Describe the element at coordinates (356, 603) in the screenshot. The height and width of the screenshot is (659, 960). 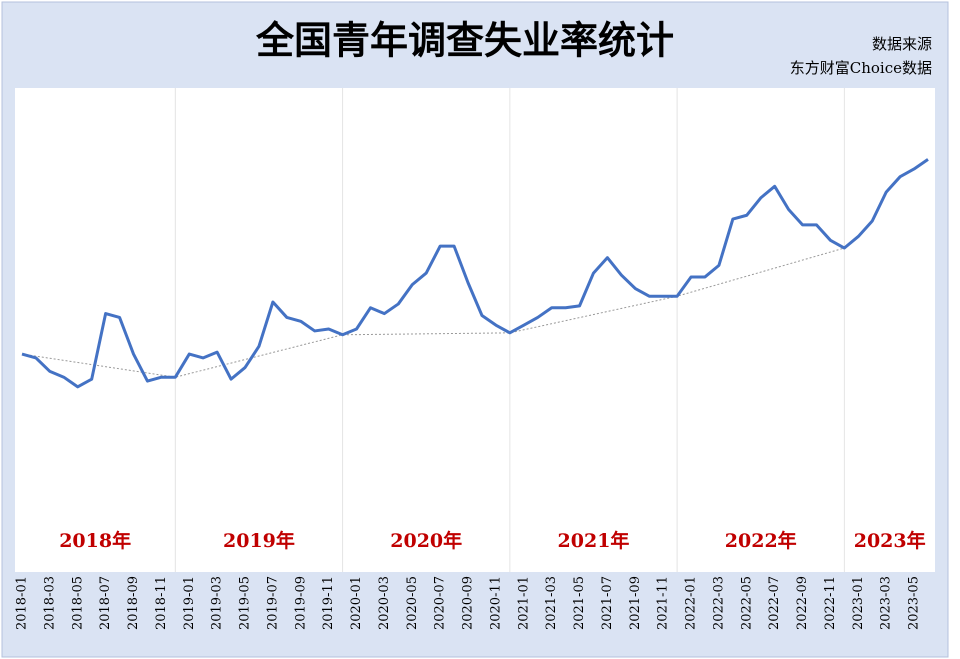
I see `x-tick-label: 2020-01` at that location.